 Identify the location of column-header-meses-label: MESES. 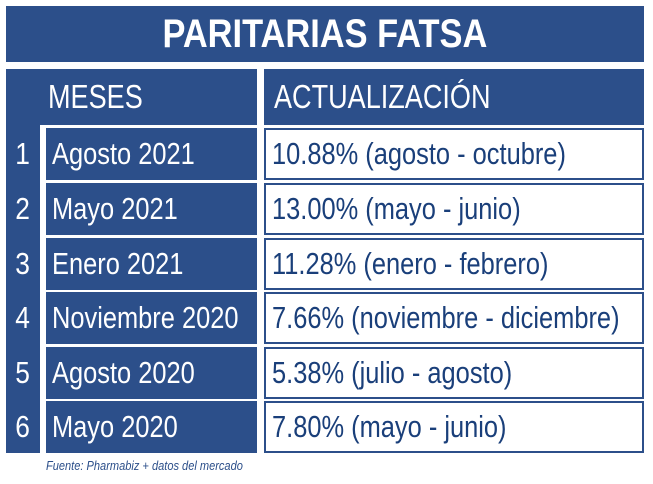
(95, 96).